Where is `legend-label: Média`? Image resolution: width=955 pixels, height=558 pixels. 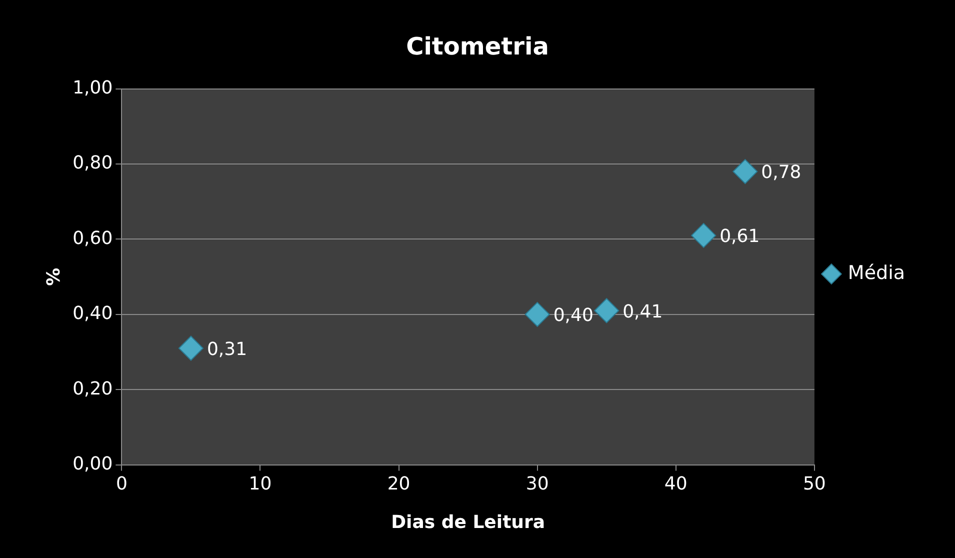
legend-label: Média is located at coordinates (877, 273).